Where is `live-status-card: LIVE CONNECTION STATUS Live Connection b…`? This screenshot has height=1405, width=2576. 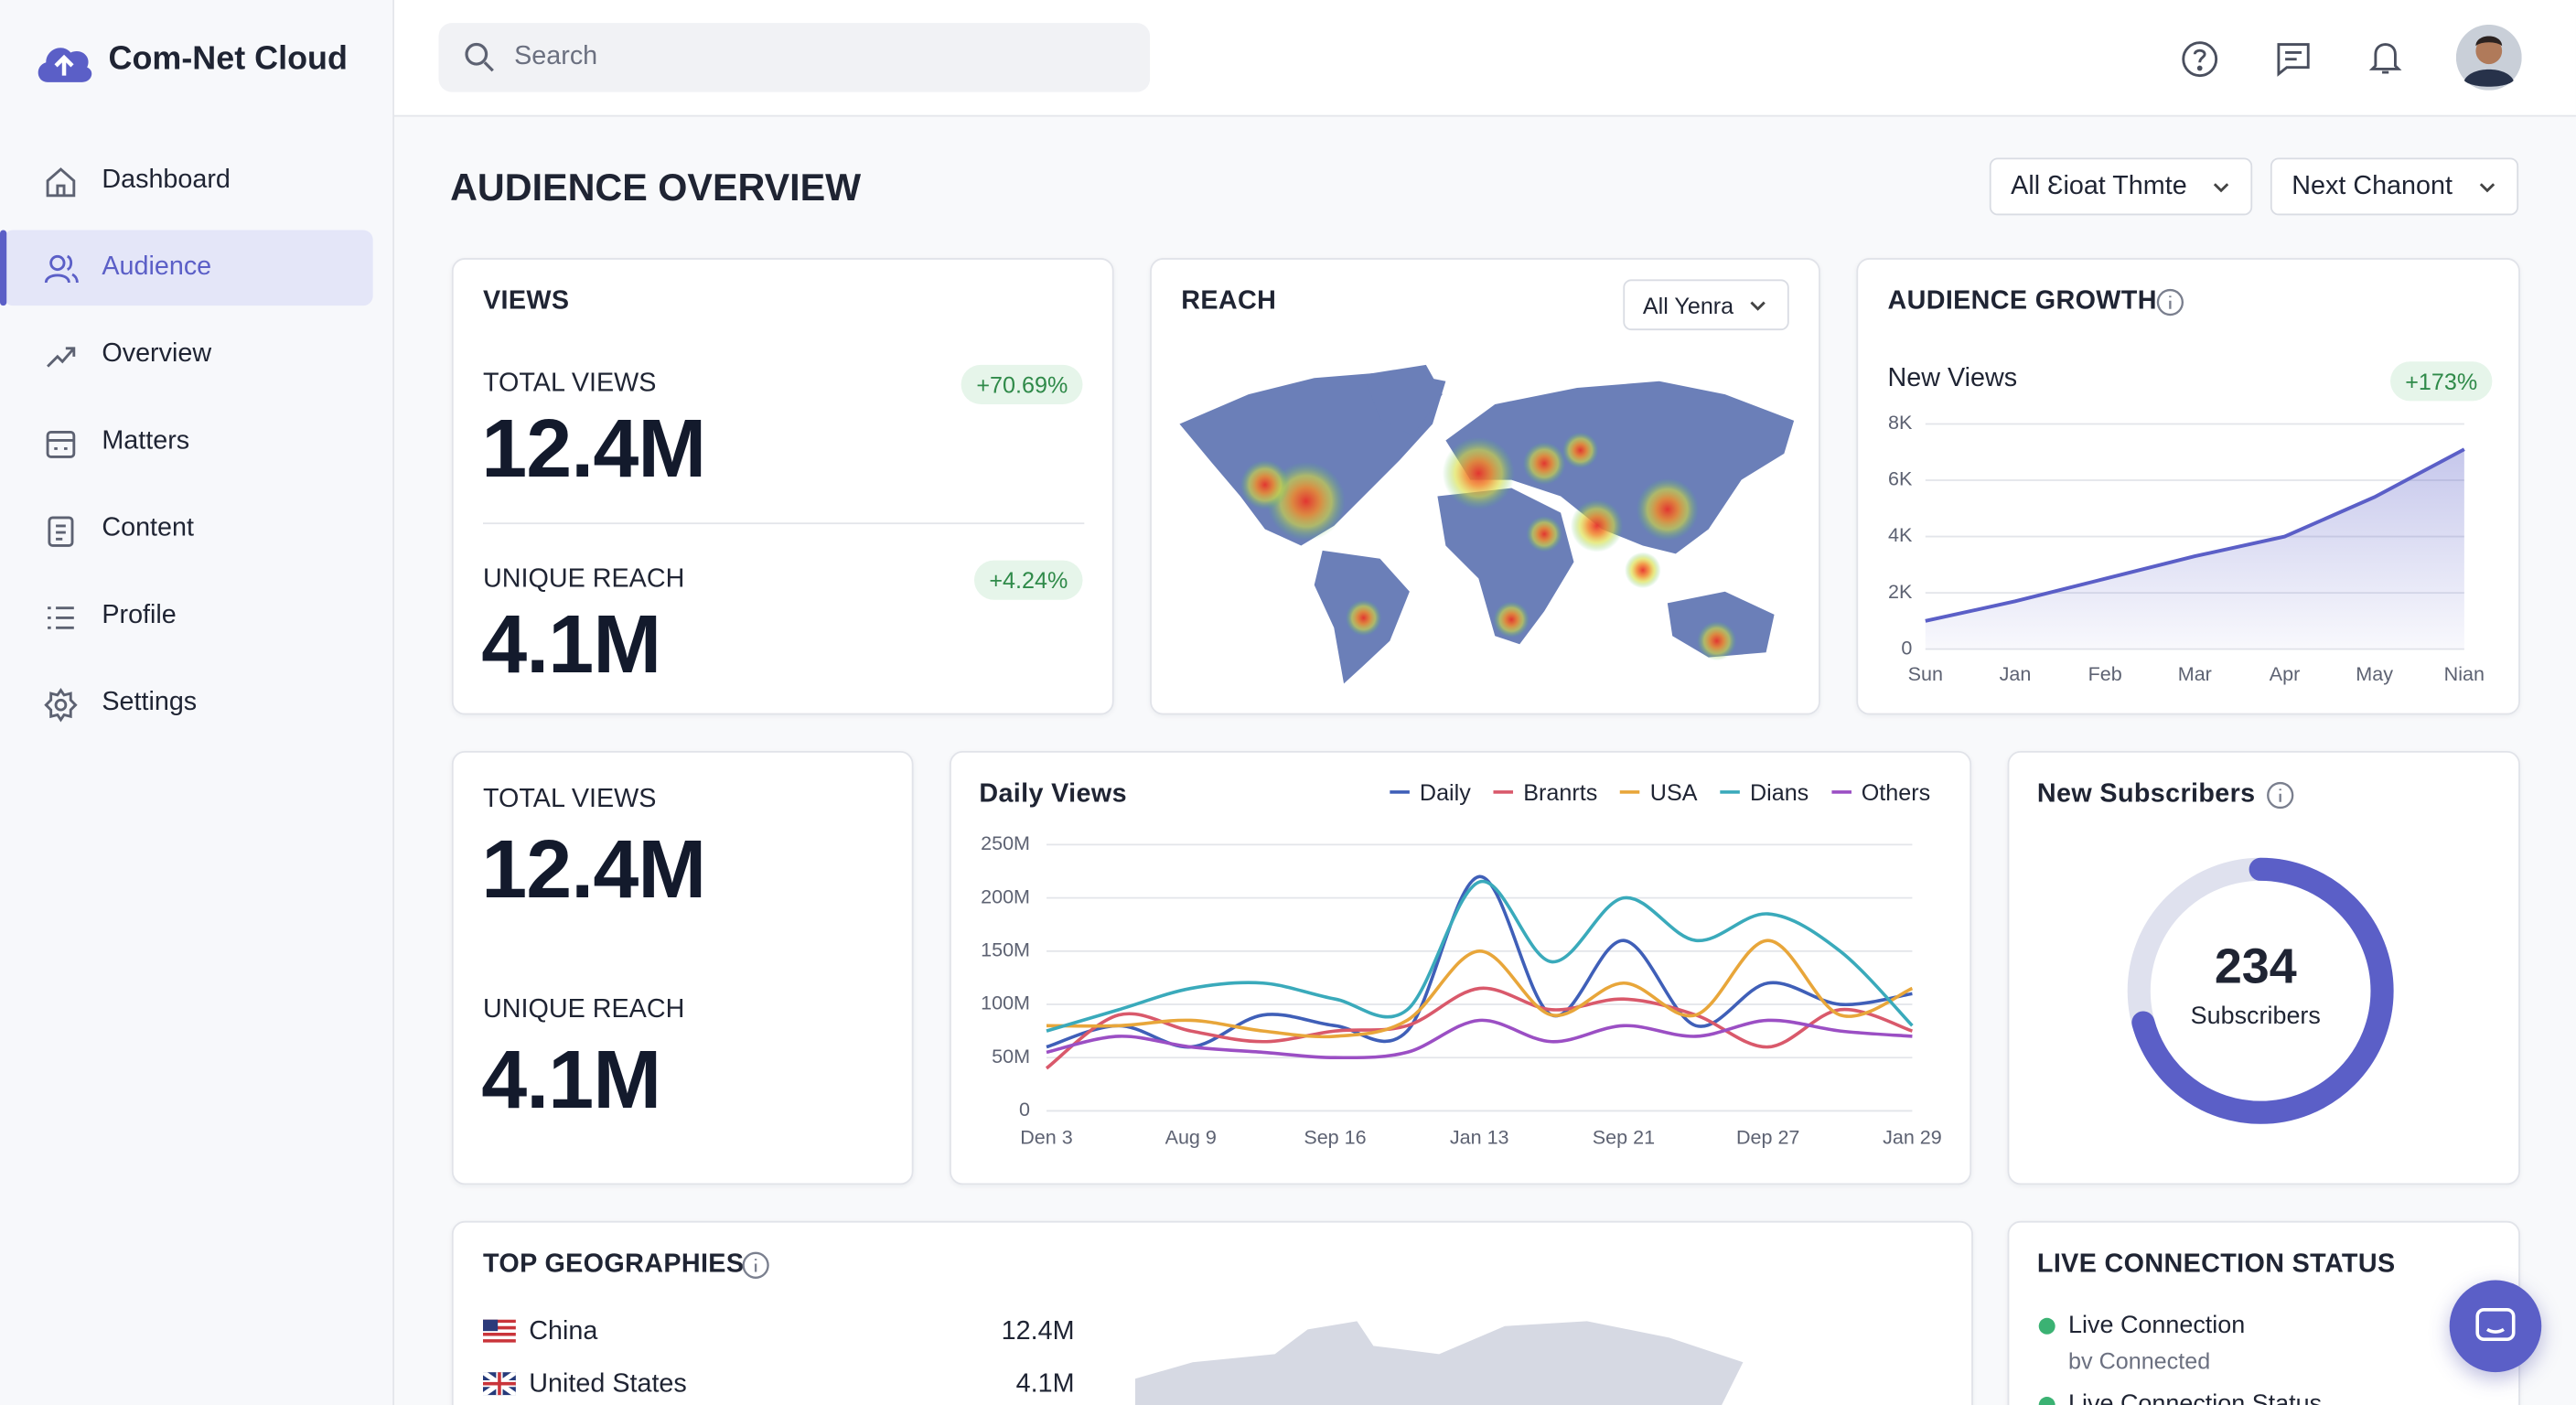
live-status-card: LIVE CONNECTION STATUS Live Connection b… is located at coordinates (2263, 1312).